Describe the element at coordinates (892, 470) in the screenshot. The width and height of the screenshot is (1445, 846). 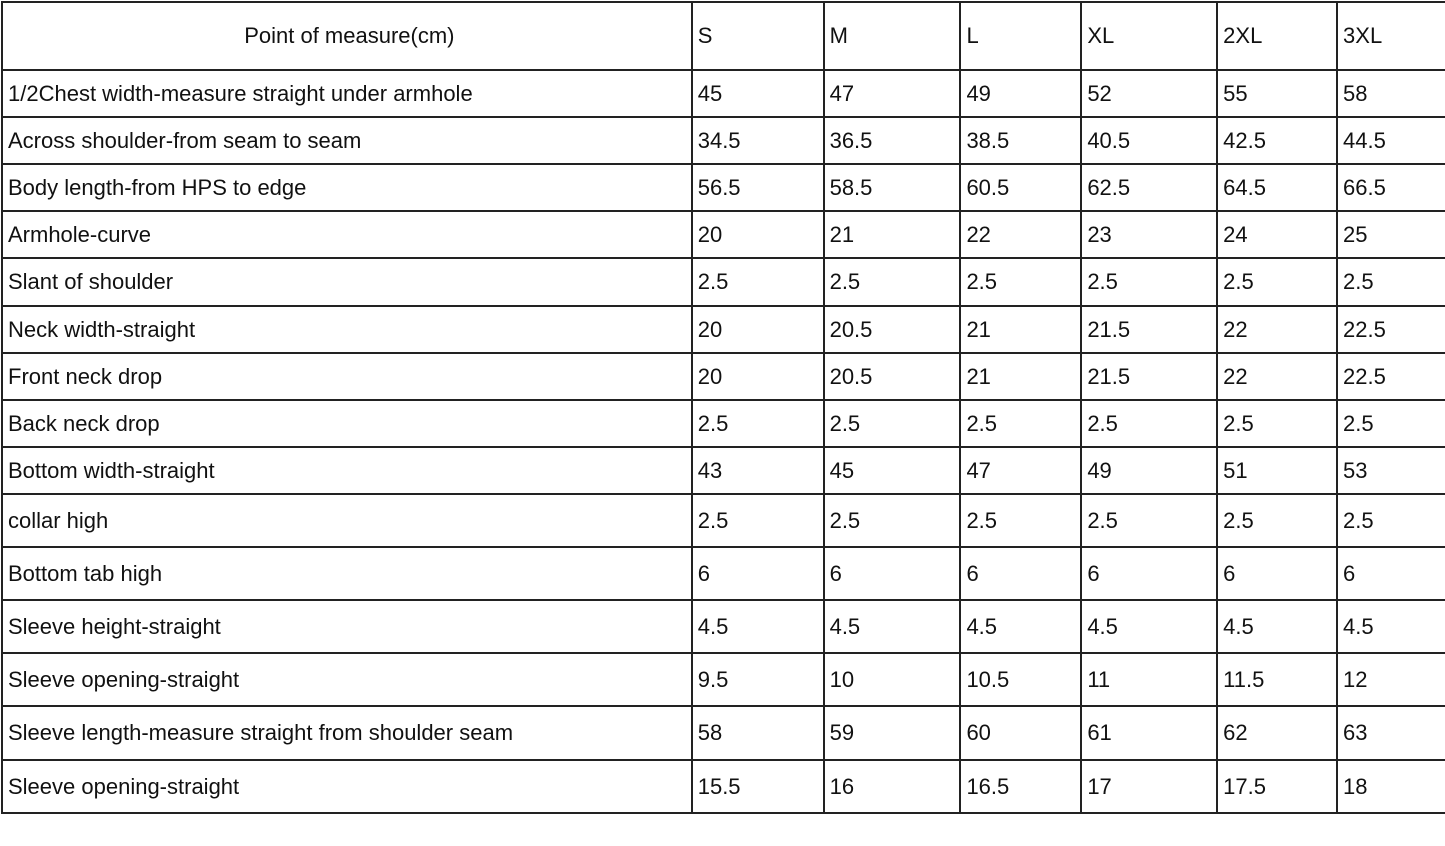
I see `cell-size-m: 45` at that location.